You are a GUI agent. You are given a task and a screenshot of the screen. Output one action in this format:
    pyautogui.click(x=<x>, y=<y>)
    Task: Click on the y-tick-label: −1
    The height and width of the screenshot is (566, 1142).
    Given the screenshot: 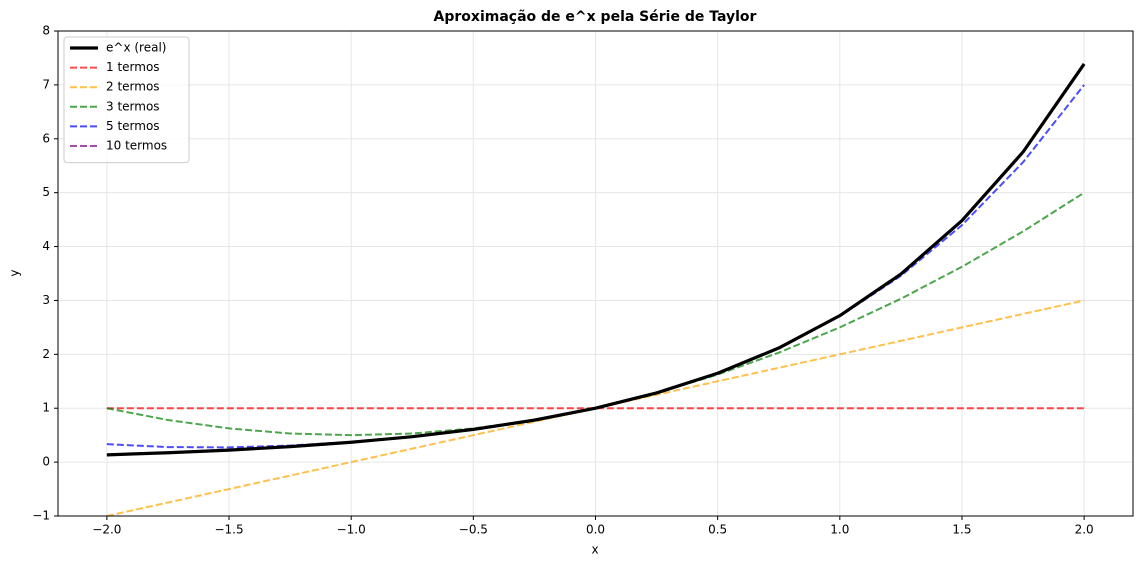 What is the action you would take?
    pyautogui.click(x=41, y=516)
    